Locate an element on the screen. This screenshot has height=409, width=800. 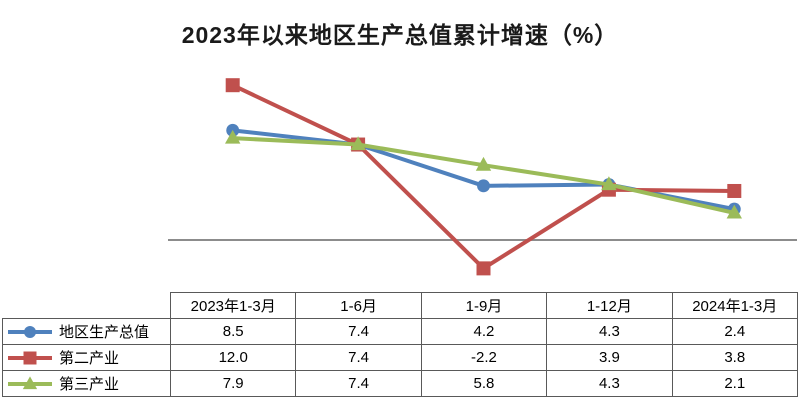
legend-key-triangle-icon is located at coordinates (30, 382).